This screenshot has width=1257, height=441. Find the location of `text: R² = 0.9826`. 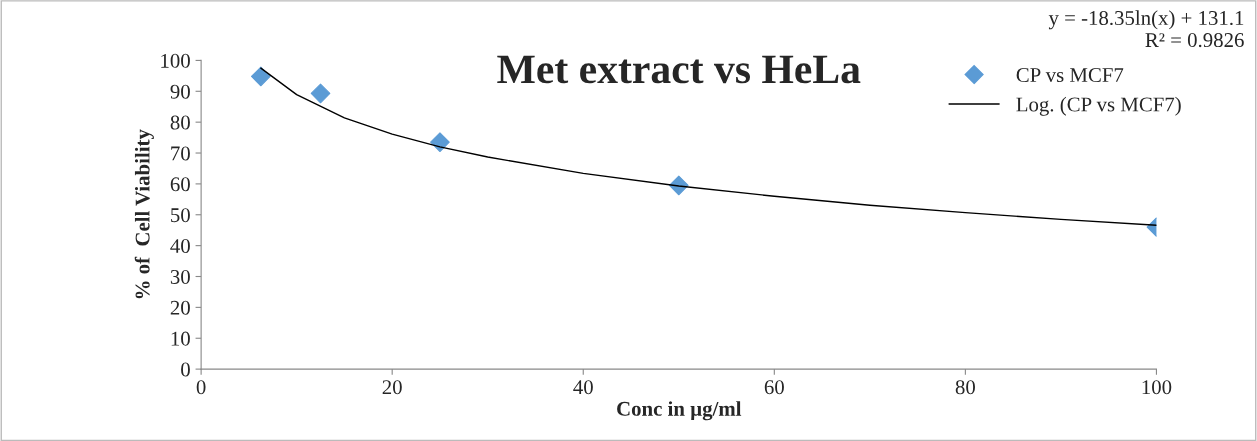

text: R² = 0.9826 is located at coordinates (1194, 40).